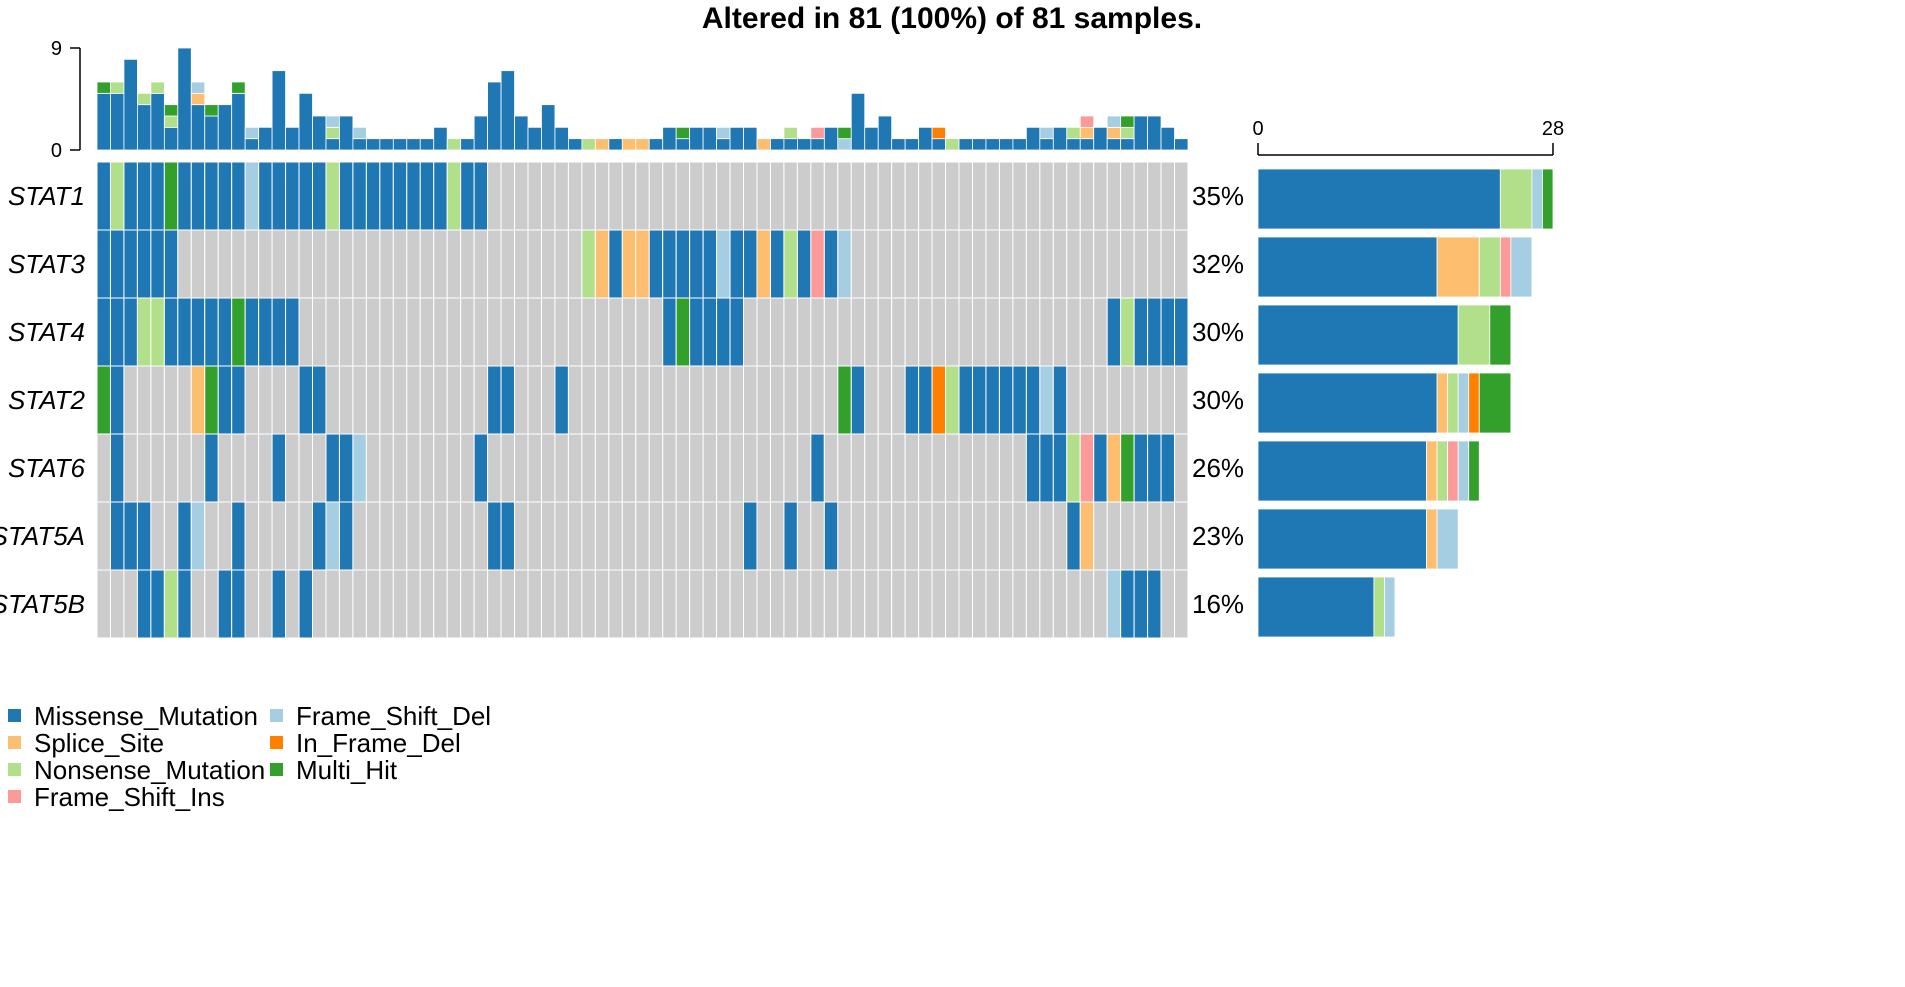  I want to click on gene-label: STAT6, so click(47, 468).